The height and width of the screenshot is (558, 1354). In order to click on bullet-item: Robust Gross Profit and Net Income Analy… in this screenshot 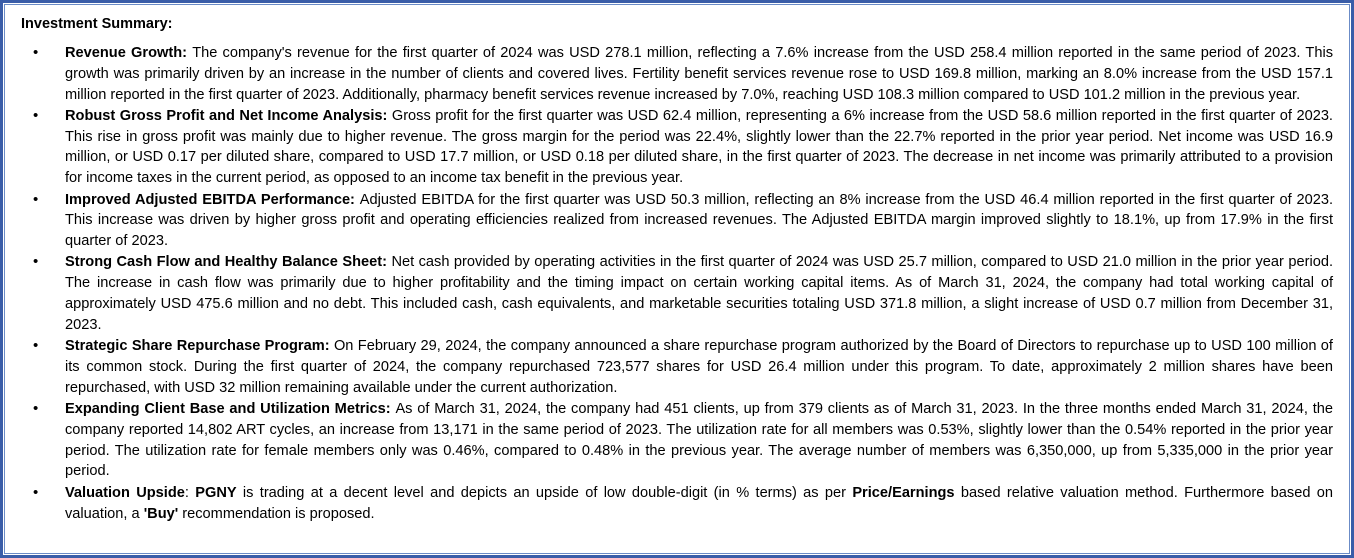, I will do `click(677, 147)`.